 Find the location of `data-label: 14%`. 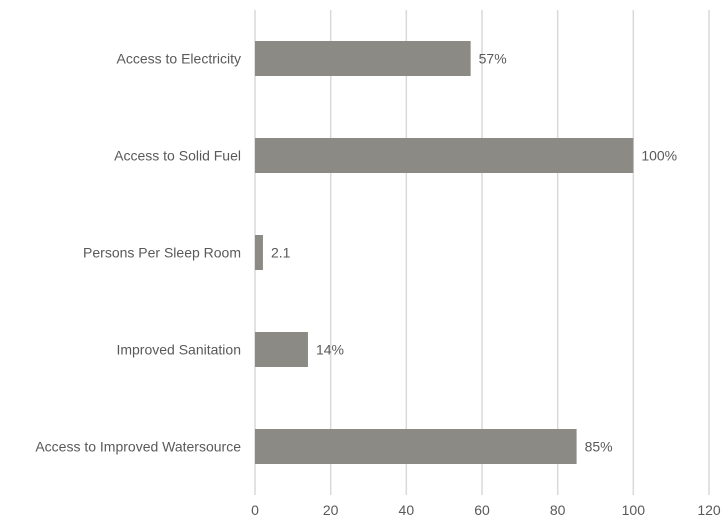

data-label: 14% is located at coordinates (330, 350).